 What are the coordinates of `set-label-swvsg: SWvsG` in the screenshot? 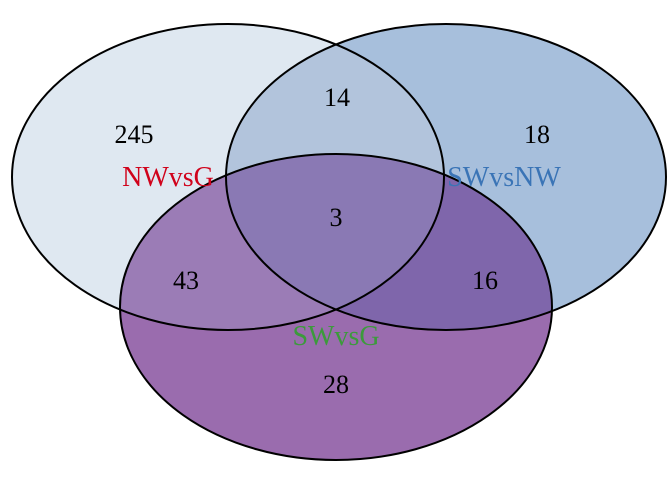 It's located at (335, 336).